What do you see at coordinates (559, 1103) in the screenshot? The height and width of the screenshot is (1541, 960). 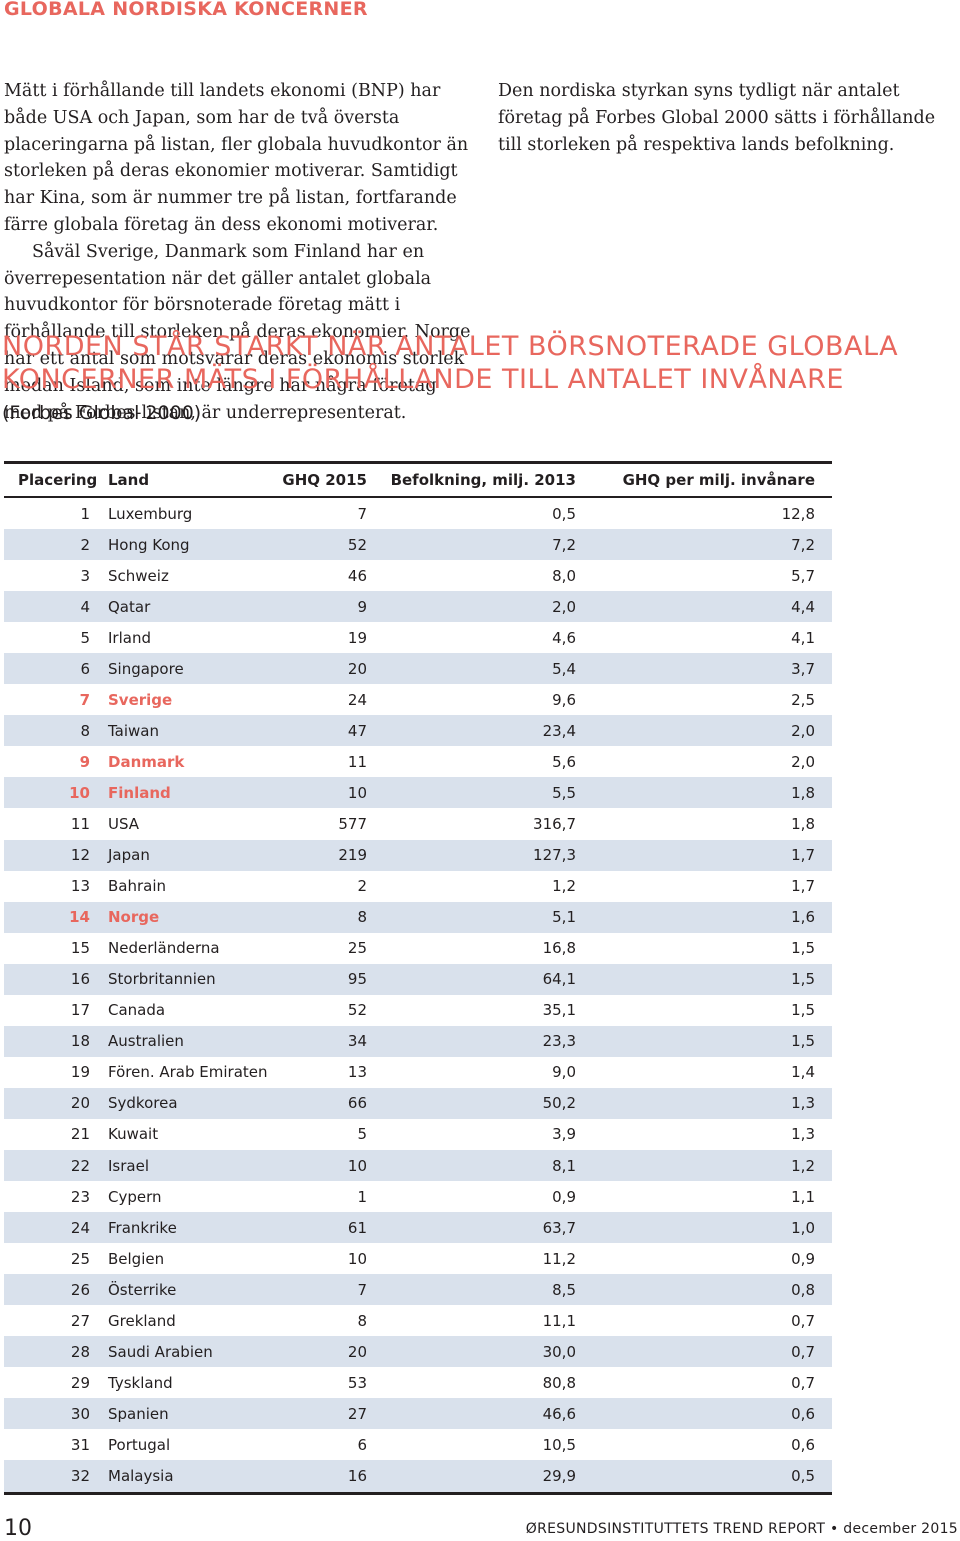 I see `cell-population: 50,2` at bounding box center [559, 1103].